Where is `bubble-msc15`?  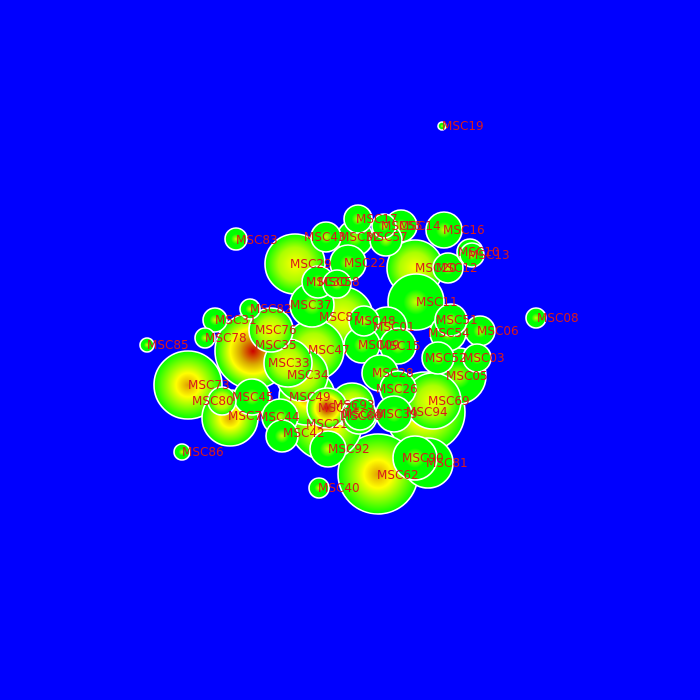 bubble-msc15 is located at coordinates (398, 346).